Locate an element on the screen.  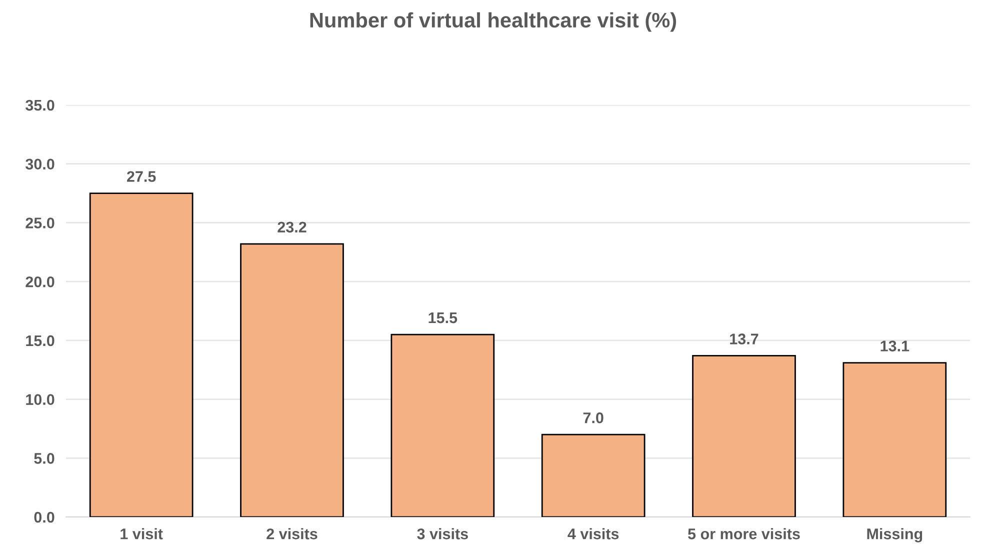
y-tick-label: 15.0 is located at coordinates (40, 340).